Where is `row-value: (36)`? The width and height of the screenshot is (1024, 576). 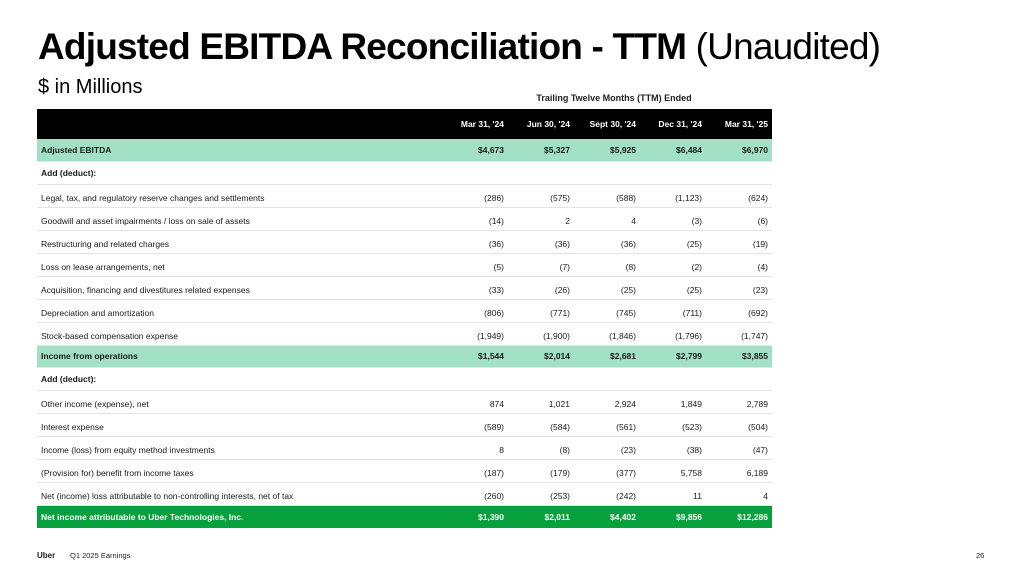
row-value: (36) is located at coordinates (628, 243).